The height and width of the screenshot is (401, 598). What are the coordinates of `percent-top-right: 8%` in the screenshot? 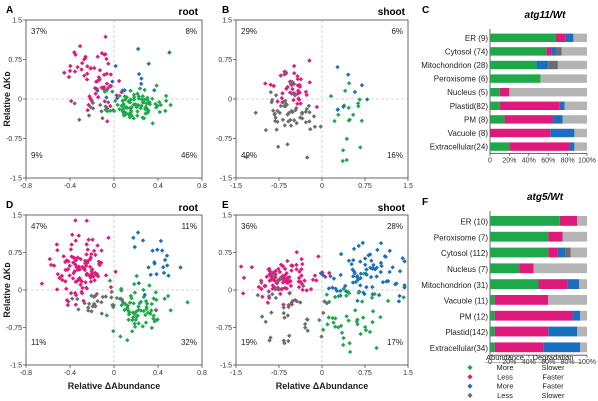 It's located at (191, 31).